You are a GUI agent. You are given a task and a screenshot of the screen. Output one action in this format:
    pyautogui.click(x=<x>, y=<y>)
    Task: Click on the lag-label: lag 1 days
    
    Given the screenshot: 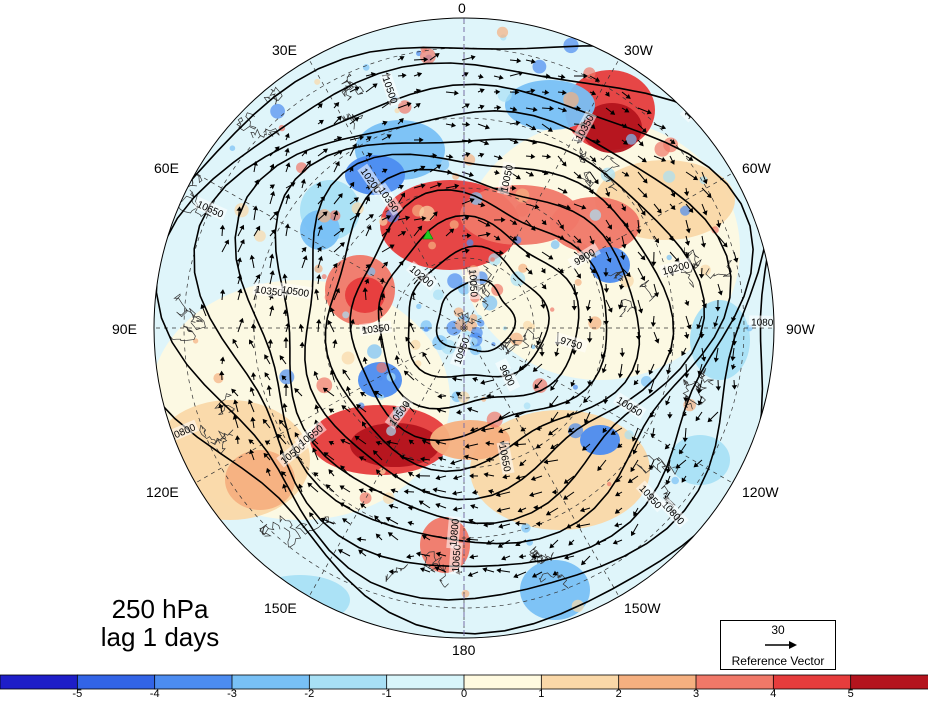 What is the action you would take?
    pyautogui.click(x=160, y=637)
    